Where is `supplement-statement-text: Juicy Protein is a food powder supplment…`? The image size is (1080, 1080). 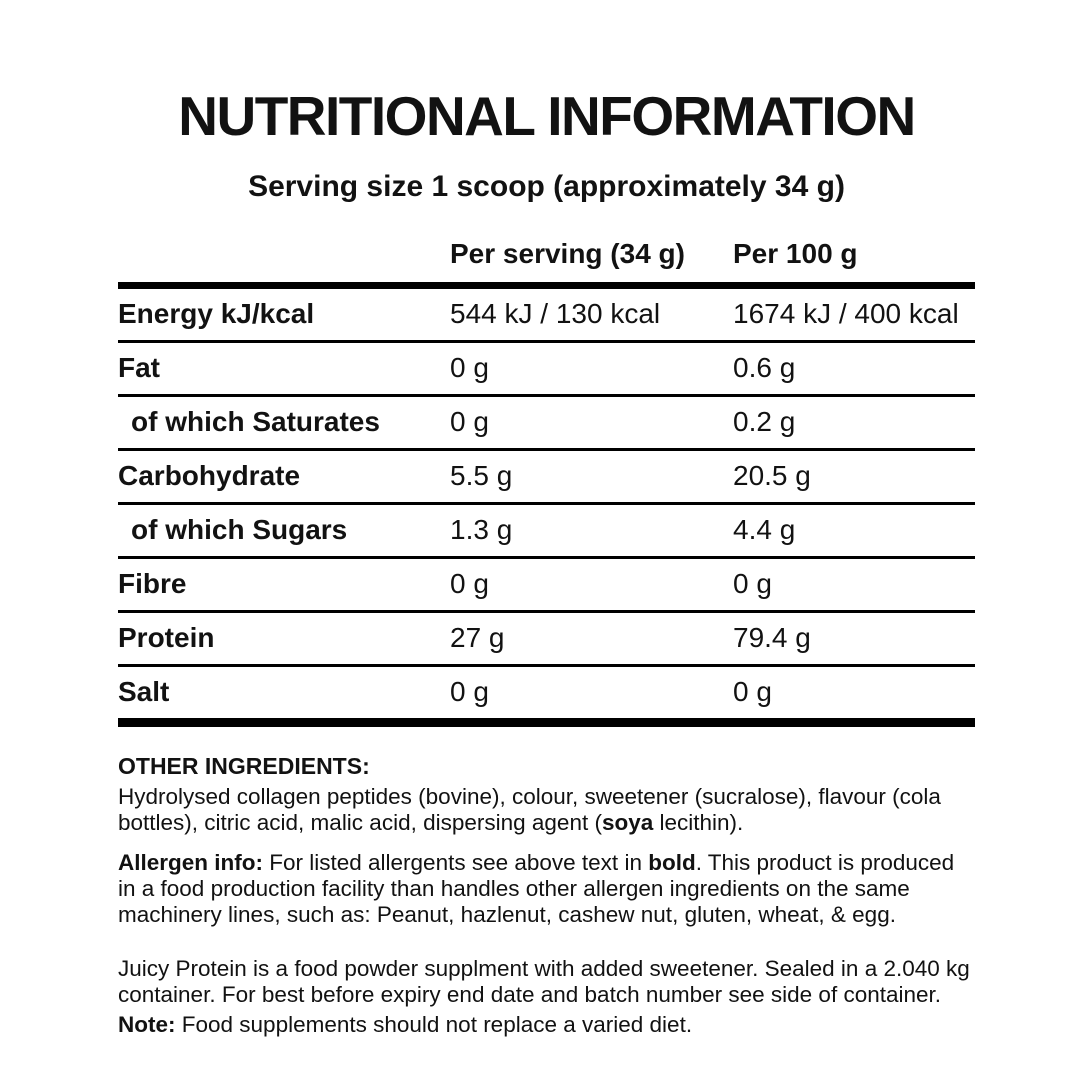
supplement-statement-text: Juicy Protein is a food powder supplment… is located at coordinates (546, 982).